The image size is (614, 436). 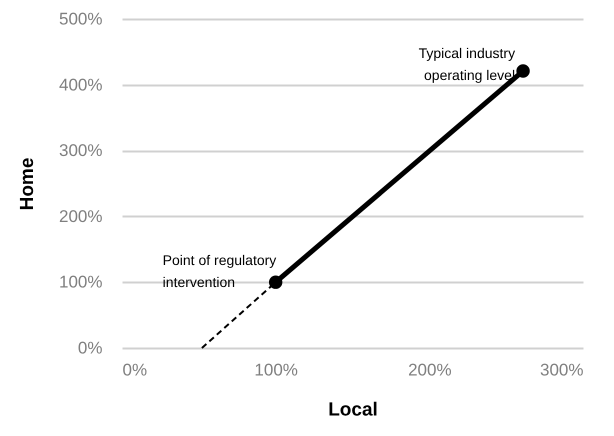 What do you see at coordinates (80, 282) in the screenshot?
I see `y-tick-label: 100%` at bounding box center [80, 282].